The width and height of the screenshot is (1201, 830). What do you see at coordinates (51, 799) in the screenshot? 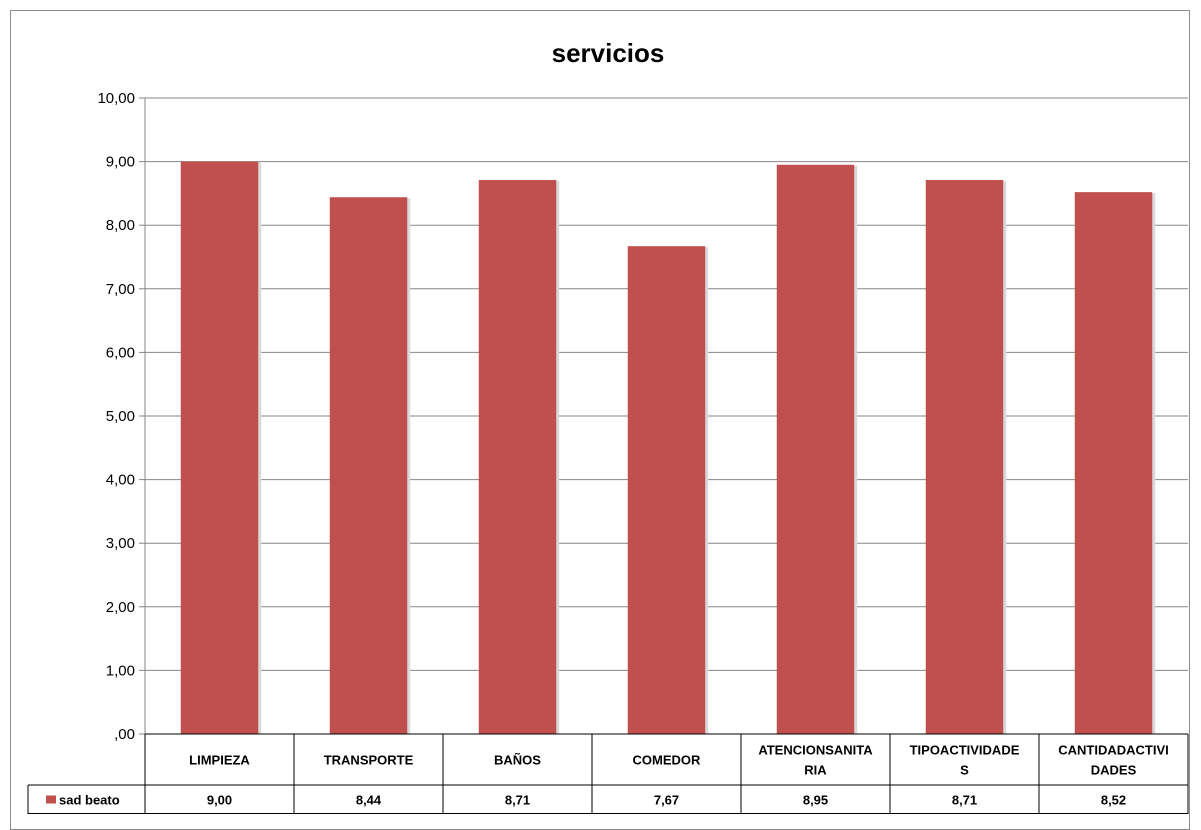
I see `legend-swatch` at bounding box center [51, 799].